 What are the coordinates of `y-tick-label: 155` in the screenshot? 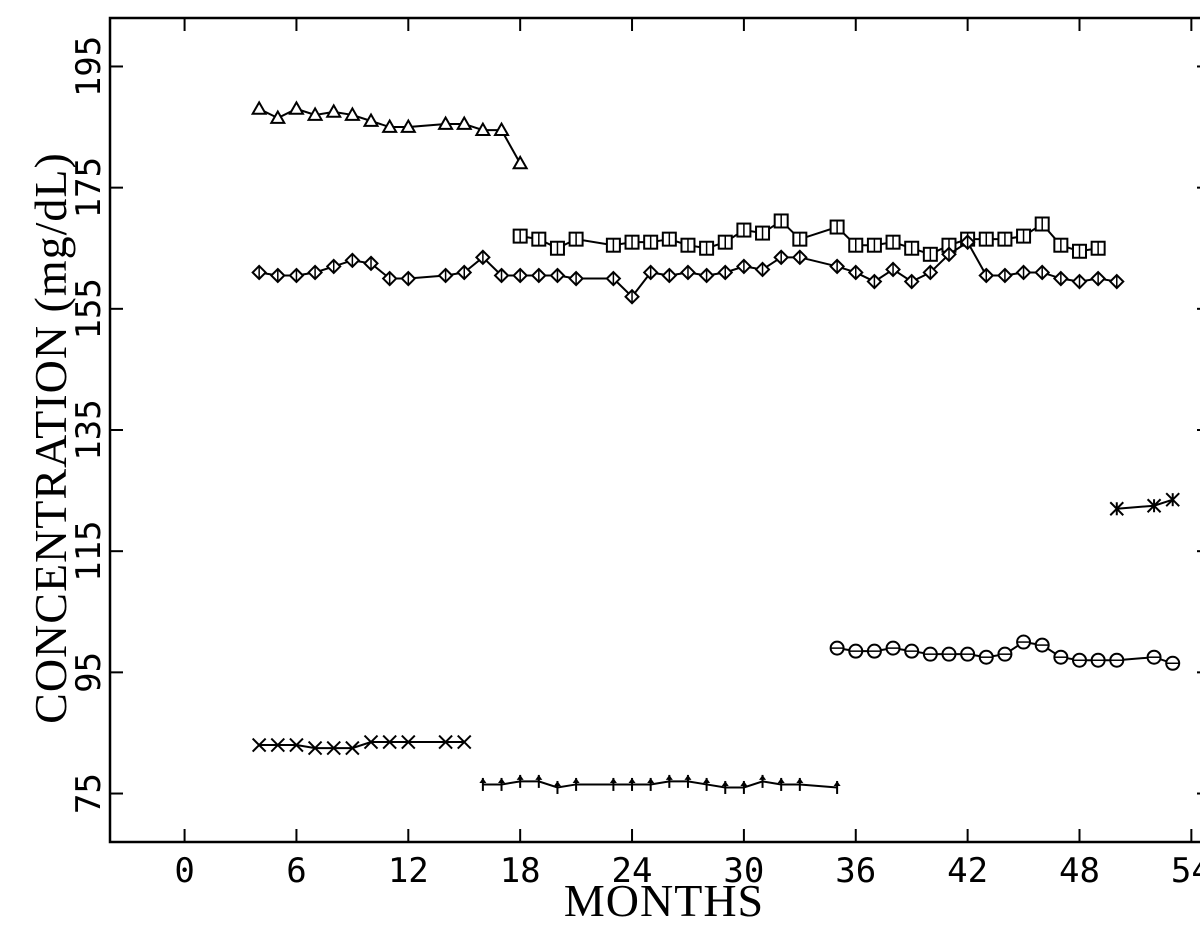 It's located at (89, 308).